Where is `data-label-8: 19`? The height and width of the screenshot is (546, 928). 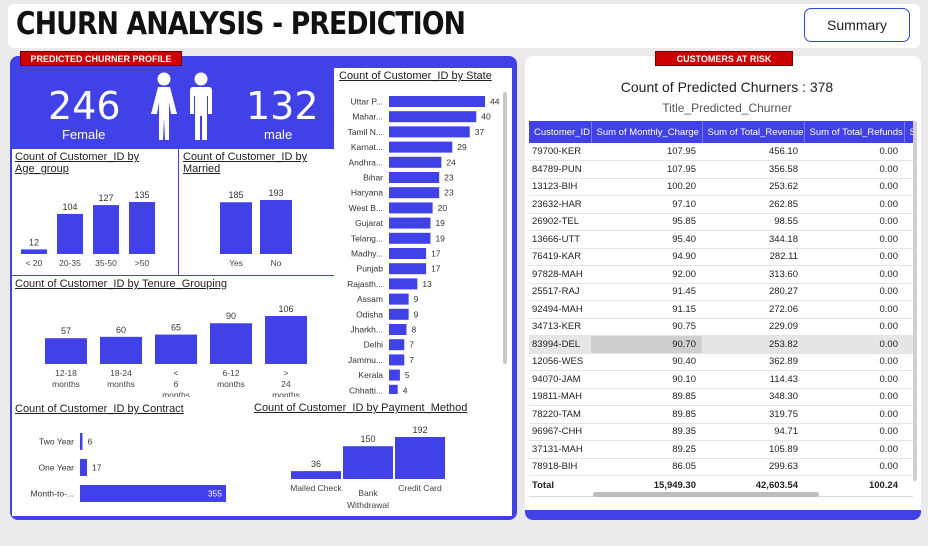
data-label-8: 19 is located at coordinates (440, 223).